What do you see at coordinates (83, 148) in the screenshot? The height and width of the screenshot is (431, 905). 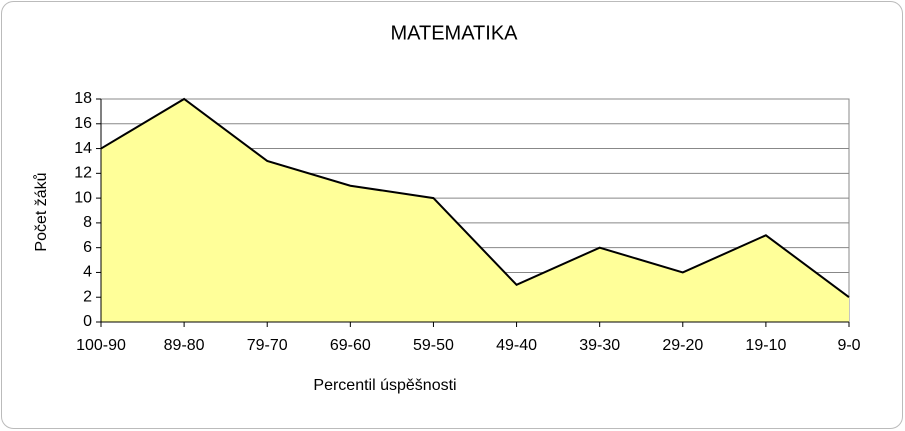 I see `y-tick-label: 14` at bounding box center [83, 148].